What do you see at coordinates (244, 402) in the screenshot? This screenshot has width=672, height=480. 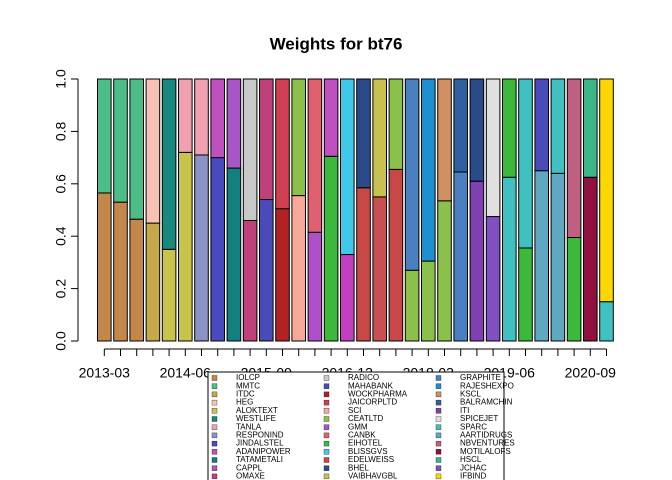 I see `legend-label: HEG` at bounding box center [244, 402].